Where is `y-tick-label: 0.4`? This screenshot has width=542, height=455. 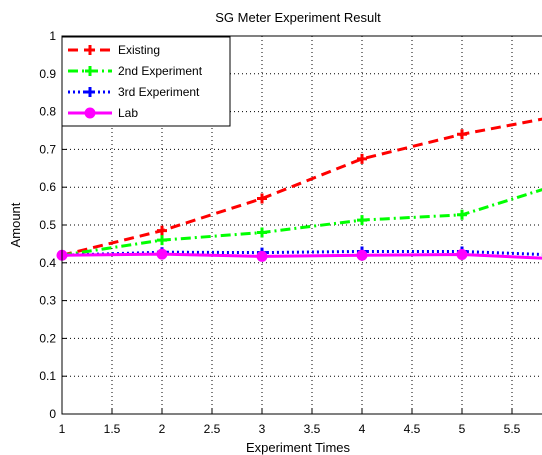 y-tick-label: 0.4 is located at coordinates (47, 263).